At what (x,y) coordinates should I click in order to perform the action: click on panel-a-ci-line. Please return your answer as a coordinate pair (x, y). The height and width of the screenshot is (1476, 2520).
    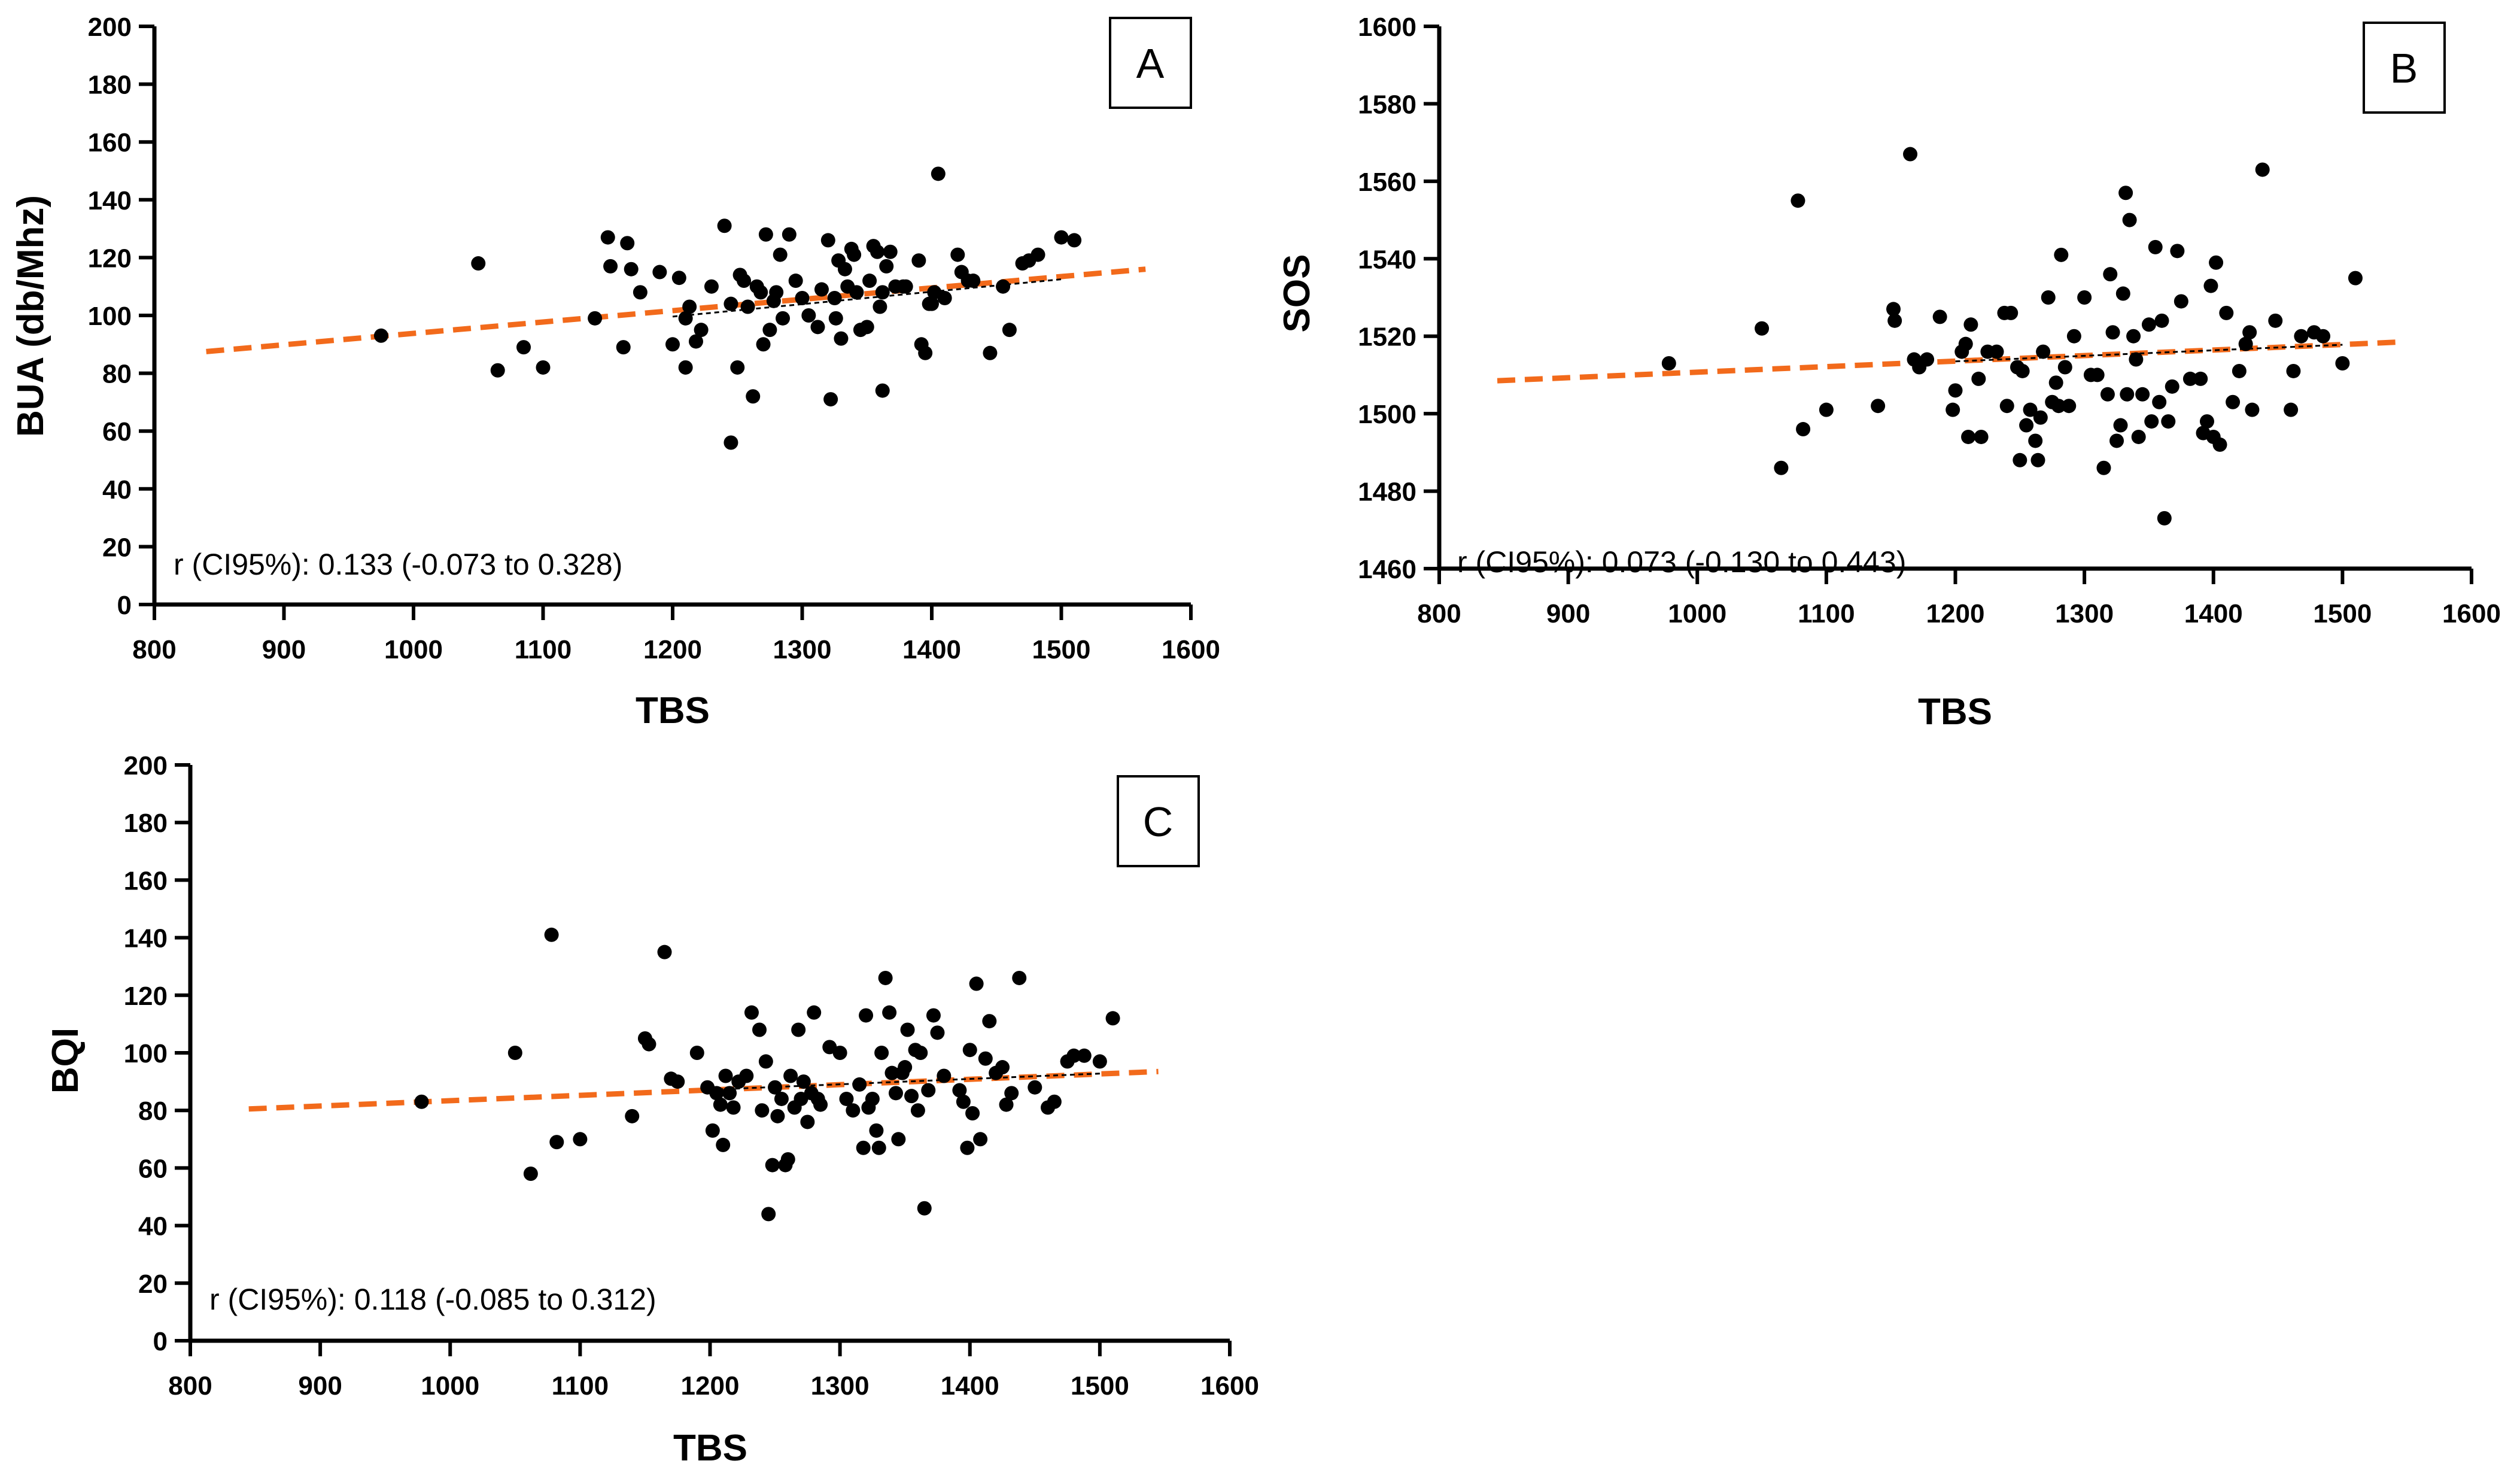
    Looking at the image, I should click on (867, 298).